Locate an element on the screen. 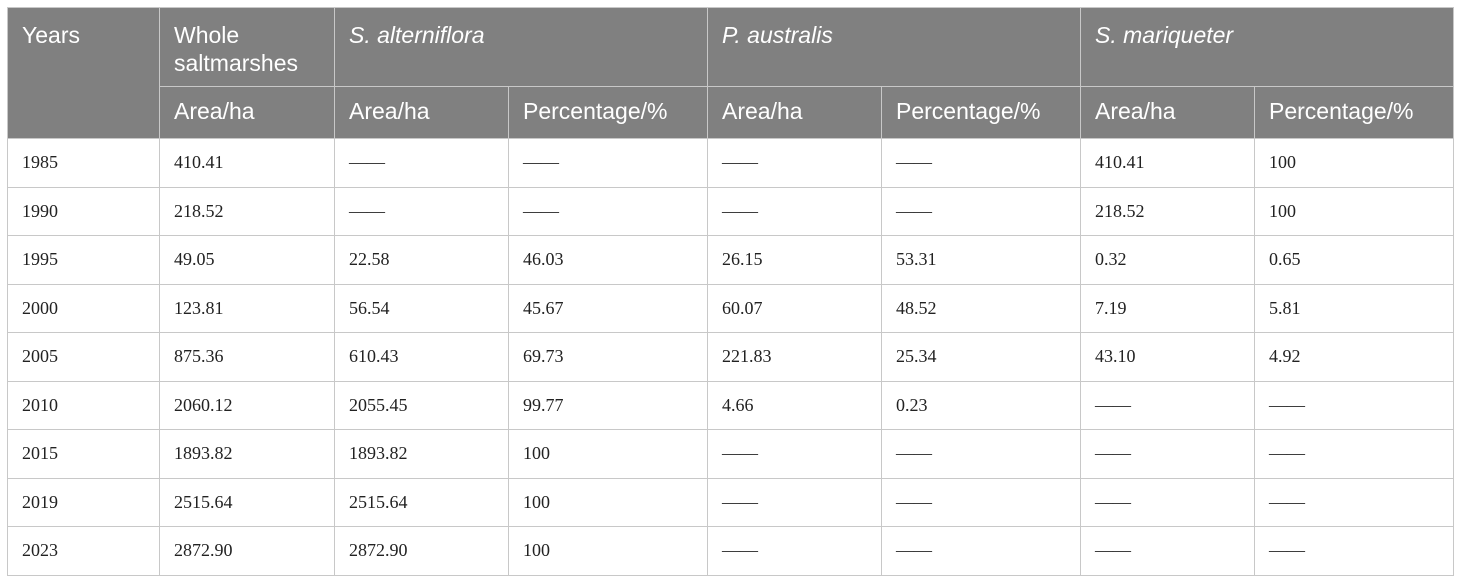 This screenshot has width=1460, height=581. cell-whole-area: 2515.64 is located at coordinates (247, 502).